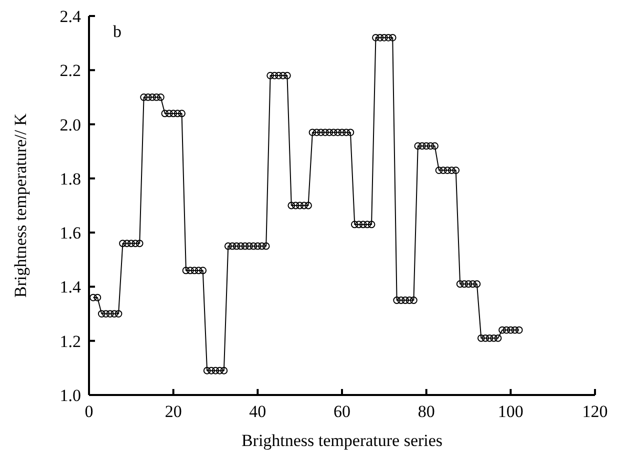 This screenshot has height=464, width=618. What do you see at coordinates (70, 124) in the screenshot?
I see `y-tick-label: 2.0` at bounding box center [70, 124].